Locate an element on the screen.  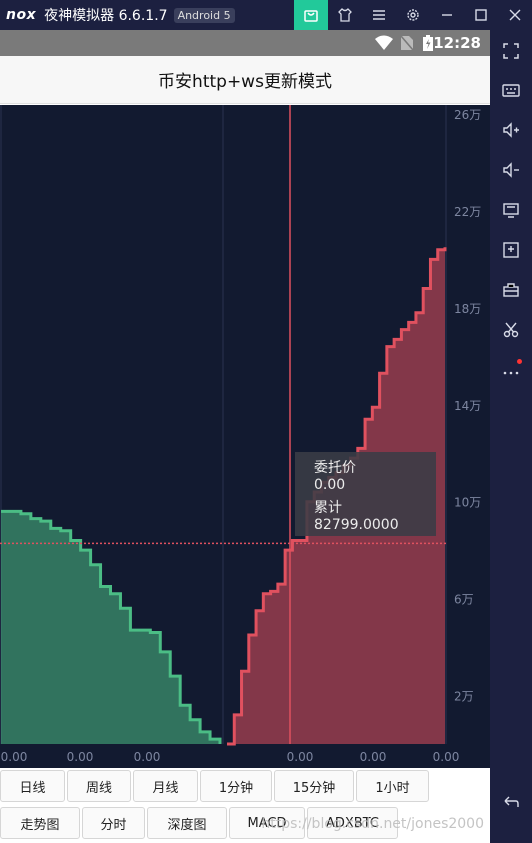
trend-chart-button: 走势图 is located at coordinates (40, 823).